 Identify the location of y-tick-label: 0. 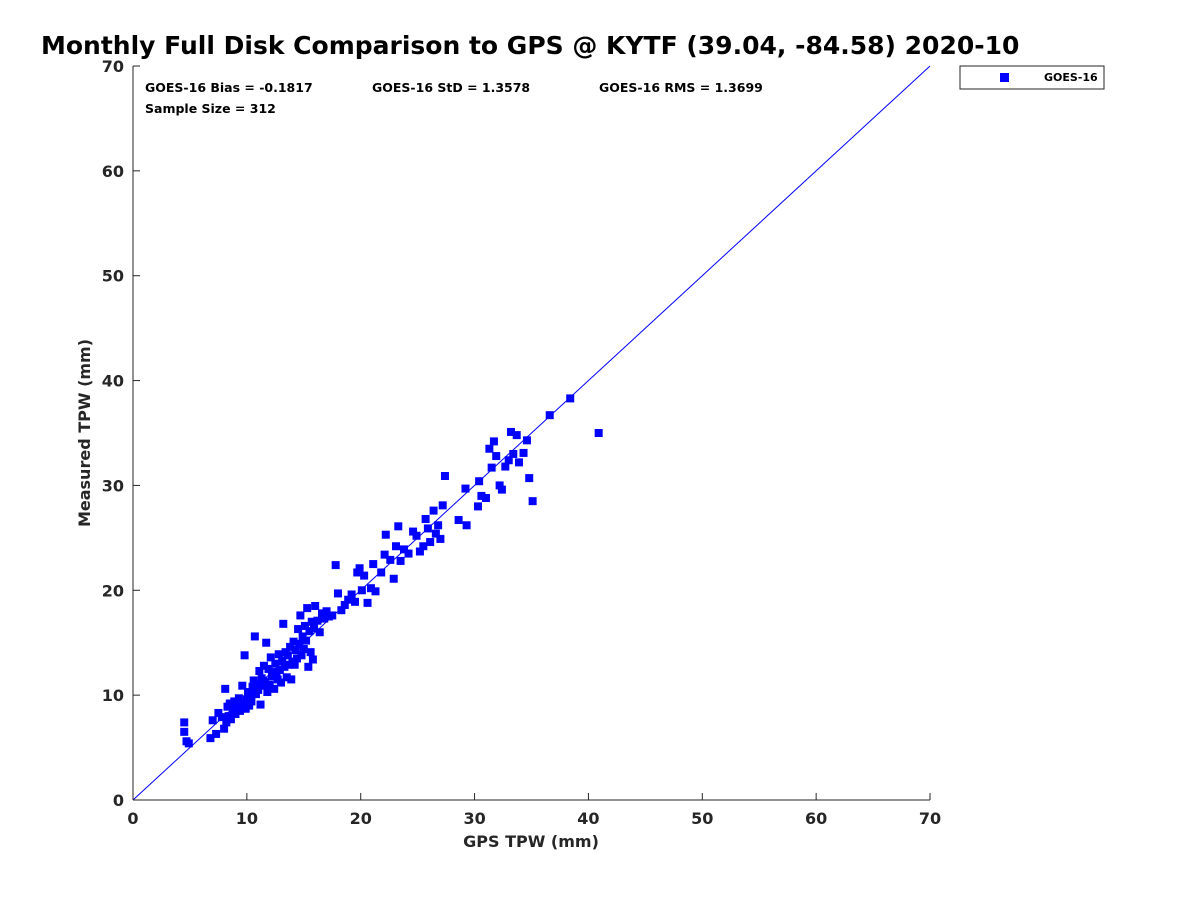
(118, 800).